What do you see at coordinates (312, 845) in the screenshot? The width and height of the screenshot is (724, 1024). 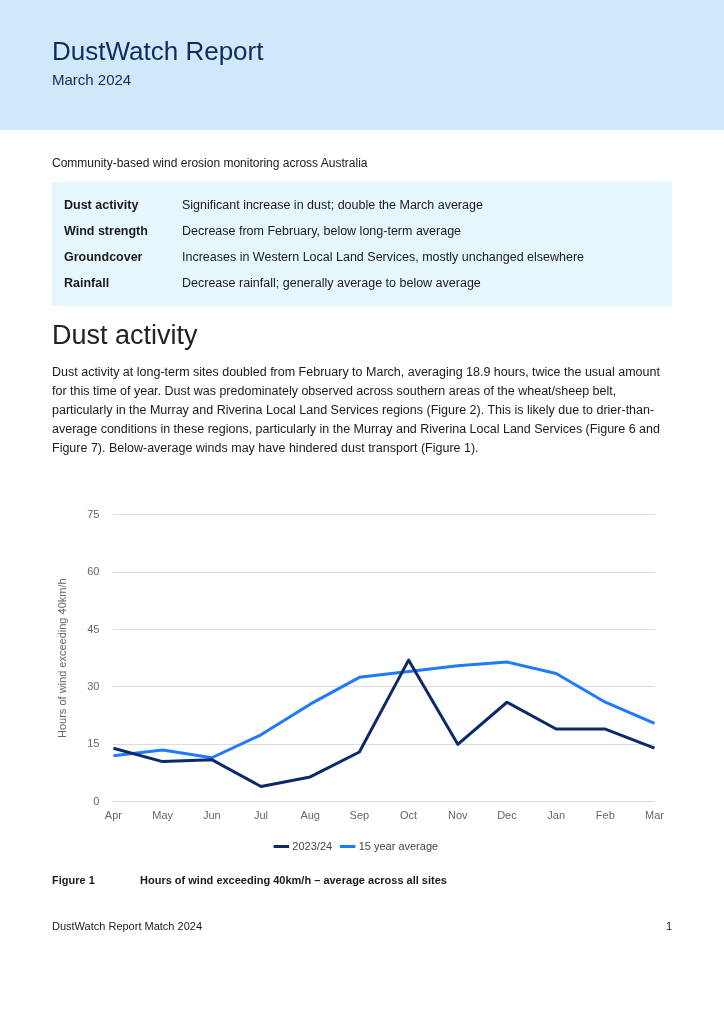 I see `legend-label: 2023/24` at bounding box center [312, 845].